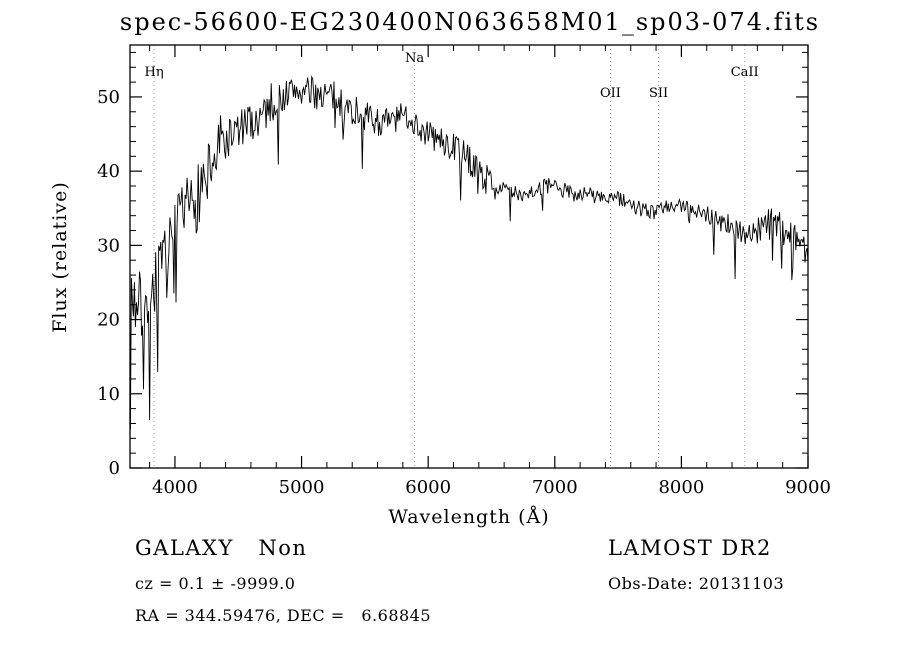  Describe the element at coordinates (302, 487) in the screenshot. I see `x-tick-label: 5000` at that location.